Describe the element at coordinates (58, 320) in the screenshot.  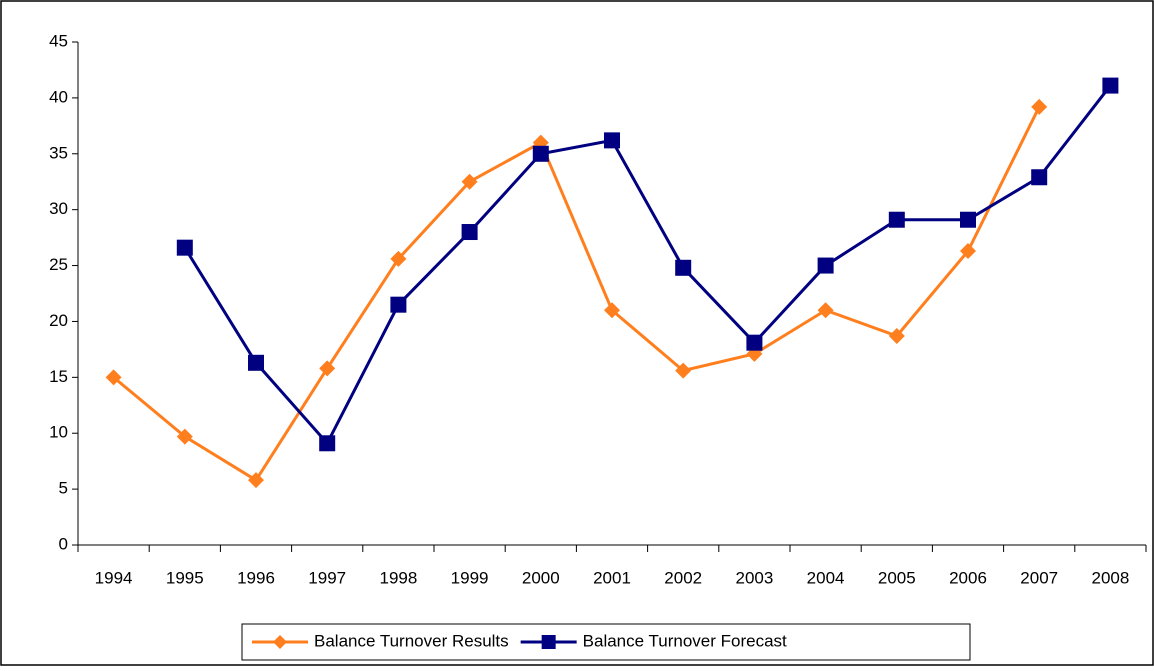
I see `y-tick-label: 20` at that location.